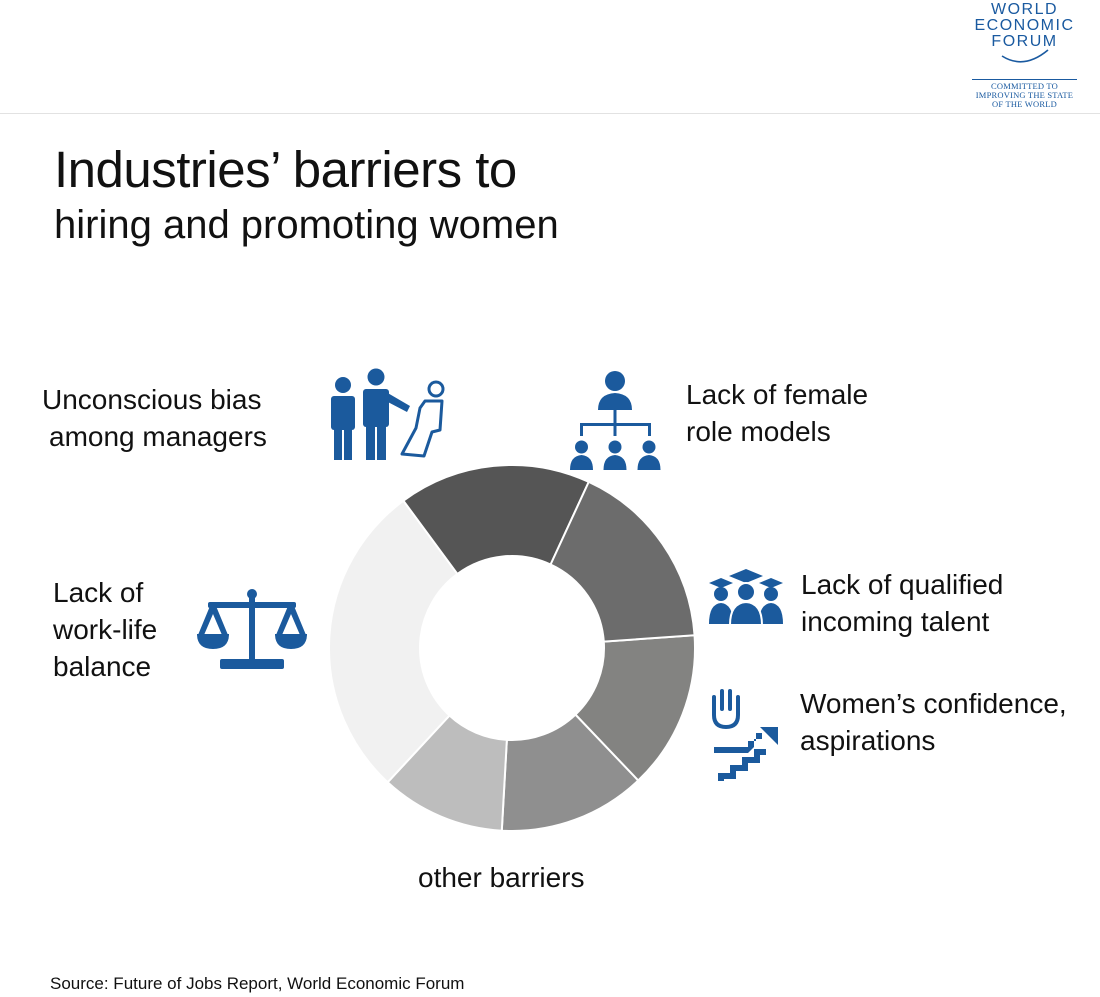 The height and width of the screenshot is (997, 1100). Describe the element at coordinates (496, 520) in the screenshot. I see `donut-slice-lack-of-work-life-balance` at that location.